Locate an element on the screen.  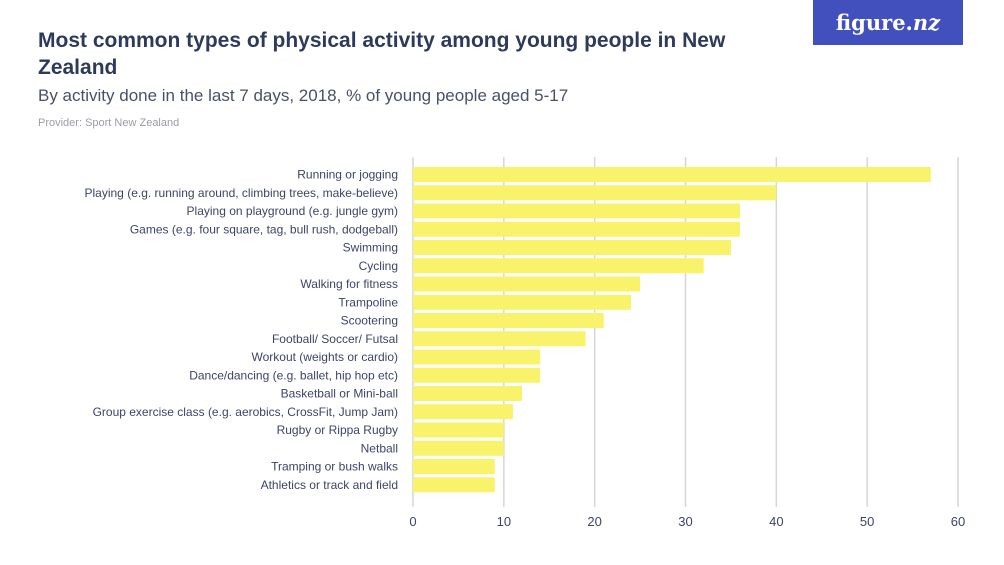
category-label: Tramping or bush walks is located at coordinates (334, 467).